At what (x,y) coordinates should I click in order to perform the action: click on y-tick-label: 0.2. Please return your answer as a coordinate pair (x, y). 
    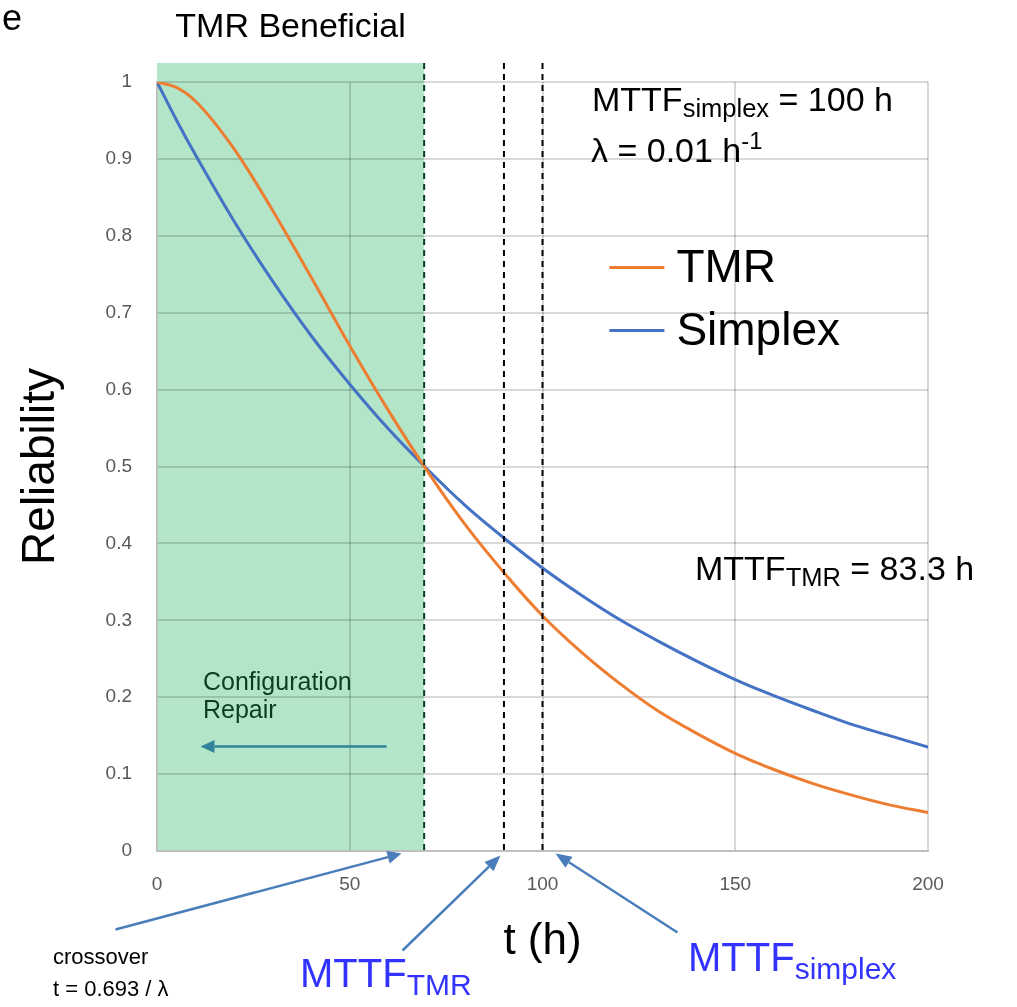
    Looking at the image, I should click on (118, 696).